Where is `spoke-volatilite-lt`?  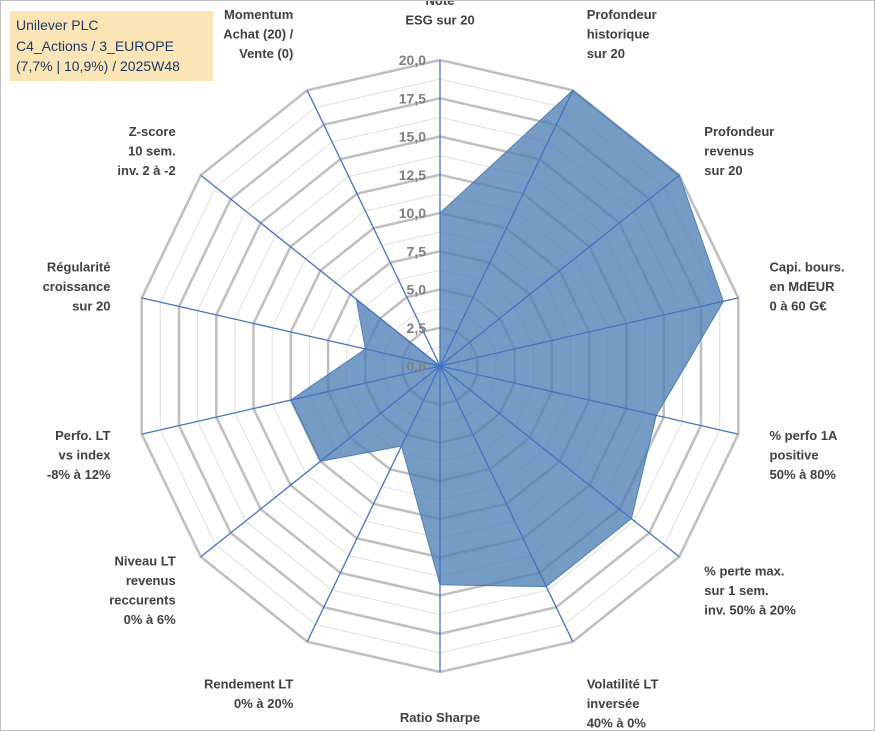
spoke-volatilite-lt is located at coordinates (506, 503).